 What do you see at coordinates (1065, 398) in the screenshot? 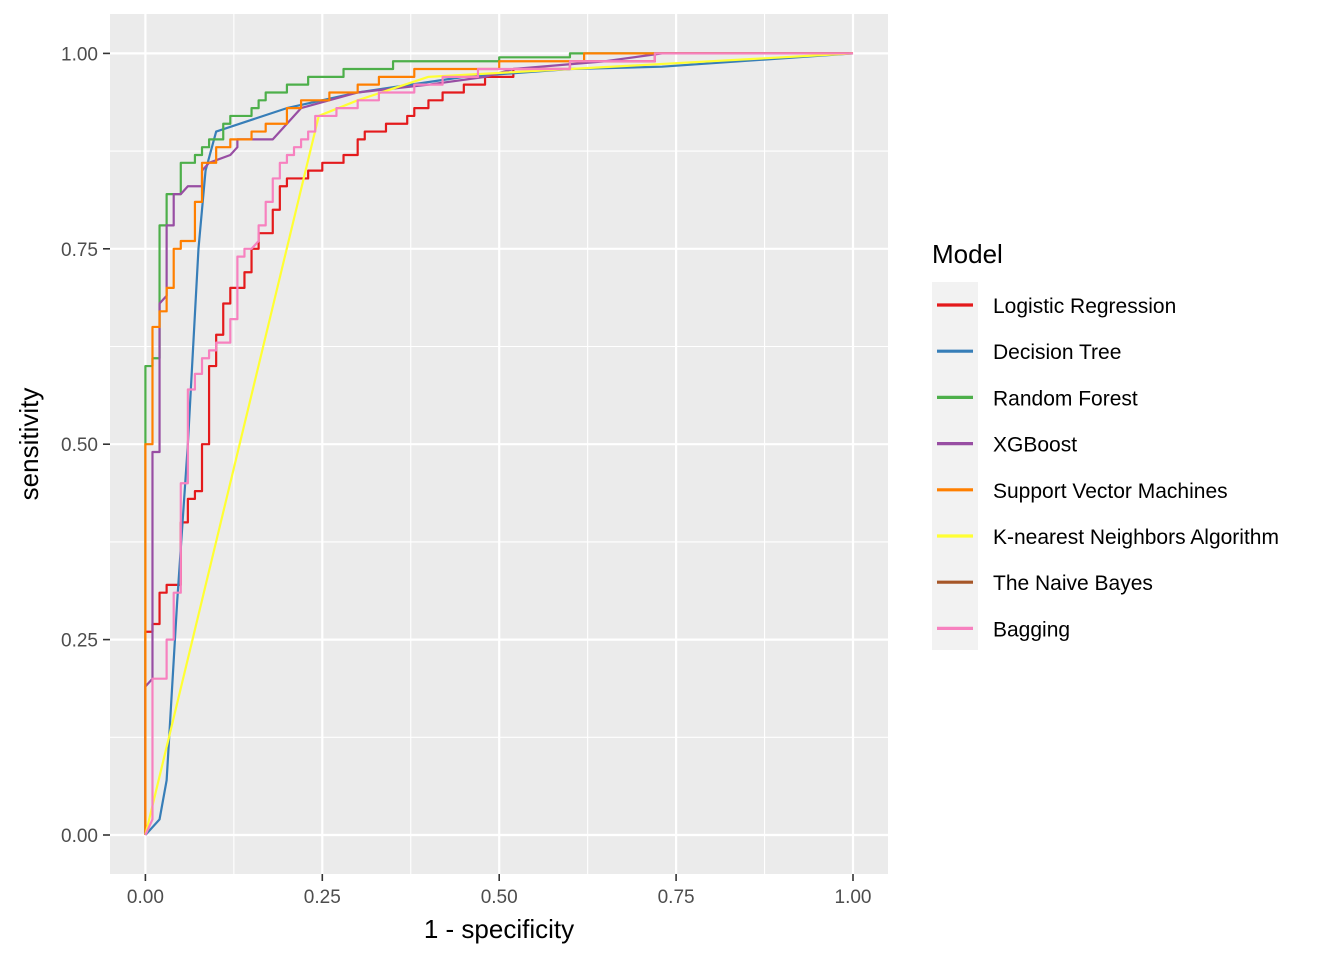
I see `legend-label-2: Random Forest` at bounding box center [1065, 398].